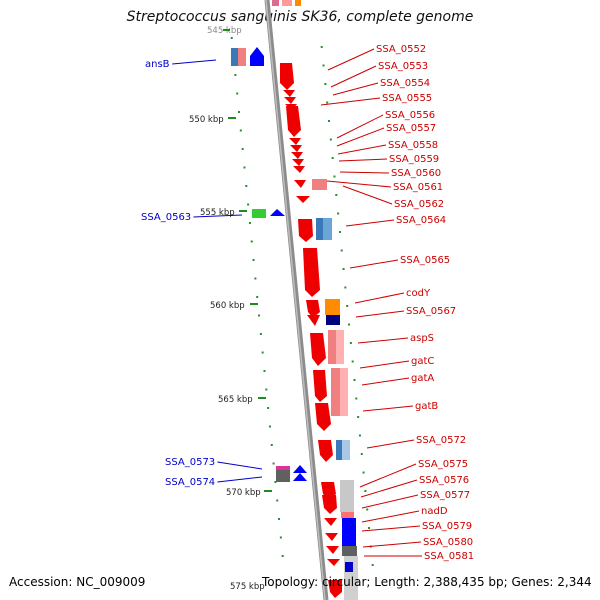 This screenshot has height=600, width=600. What do you see at coordinates (419, 204) in the screenshot?
I see `gene-label-ssa_0562: SSA_0562` at bounding box center [419, 204].